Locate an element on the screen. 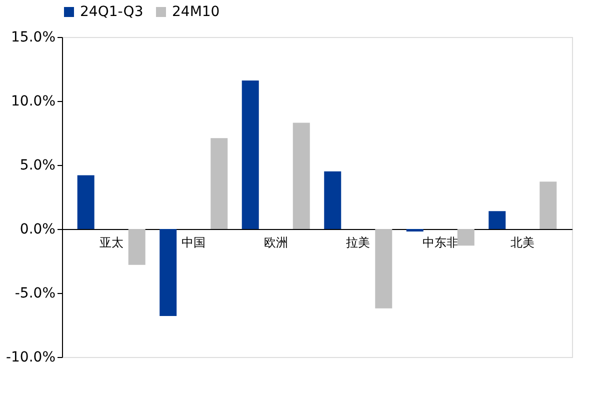 This screenshot has height=403, width=616. legend-label: 24M10 is located at coordinates (196, 12).